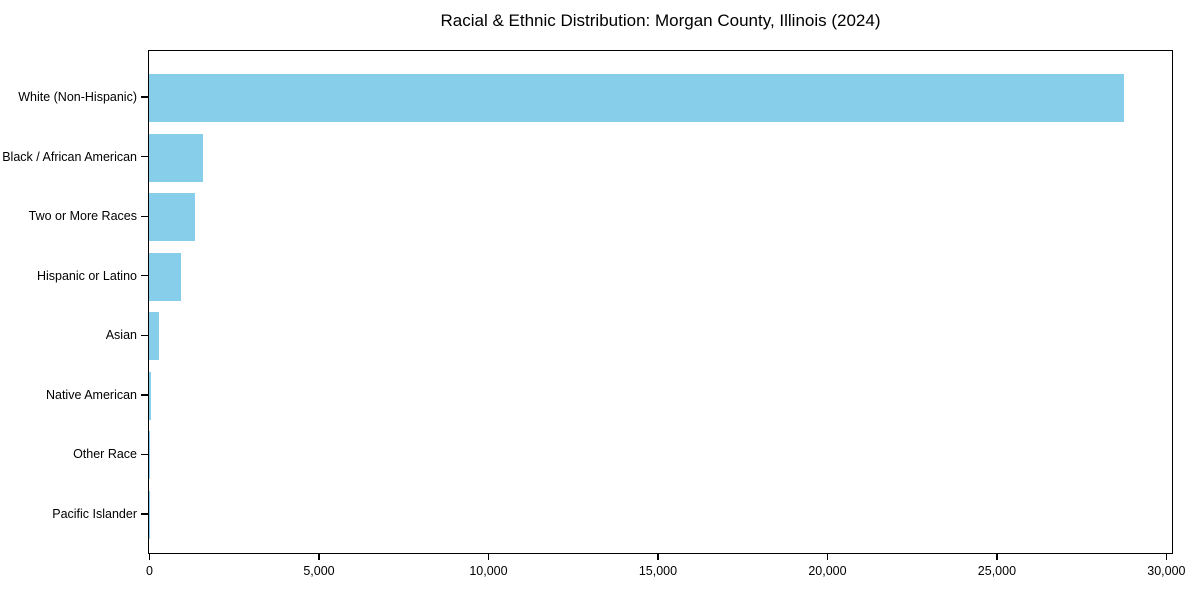 This screenshot has height=600, width=1200. What do you see at coordinates (172, 217) in the screenshot?
I see `bar-two-or-more-races` at bounding box center [172, 217].